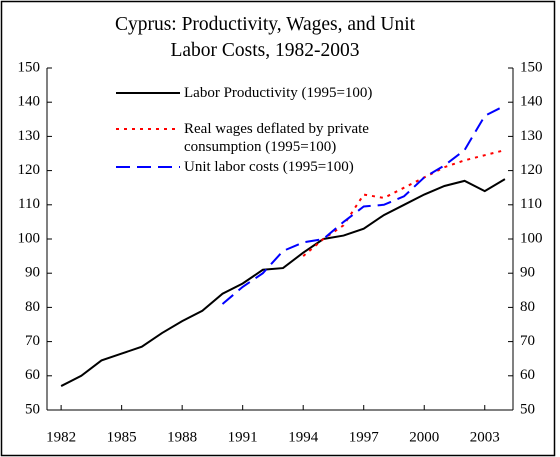 This screenshot has height=457, width=560. I want to click on y2-tick-label: 100, so click(531, 238).